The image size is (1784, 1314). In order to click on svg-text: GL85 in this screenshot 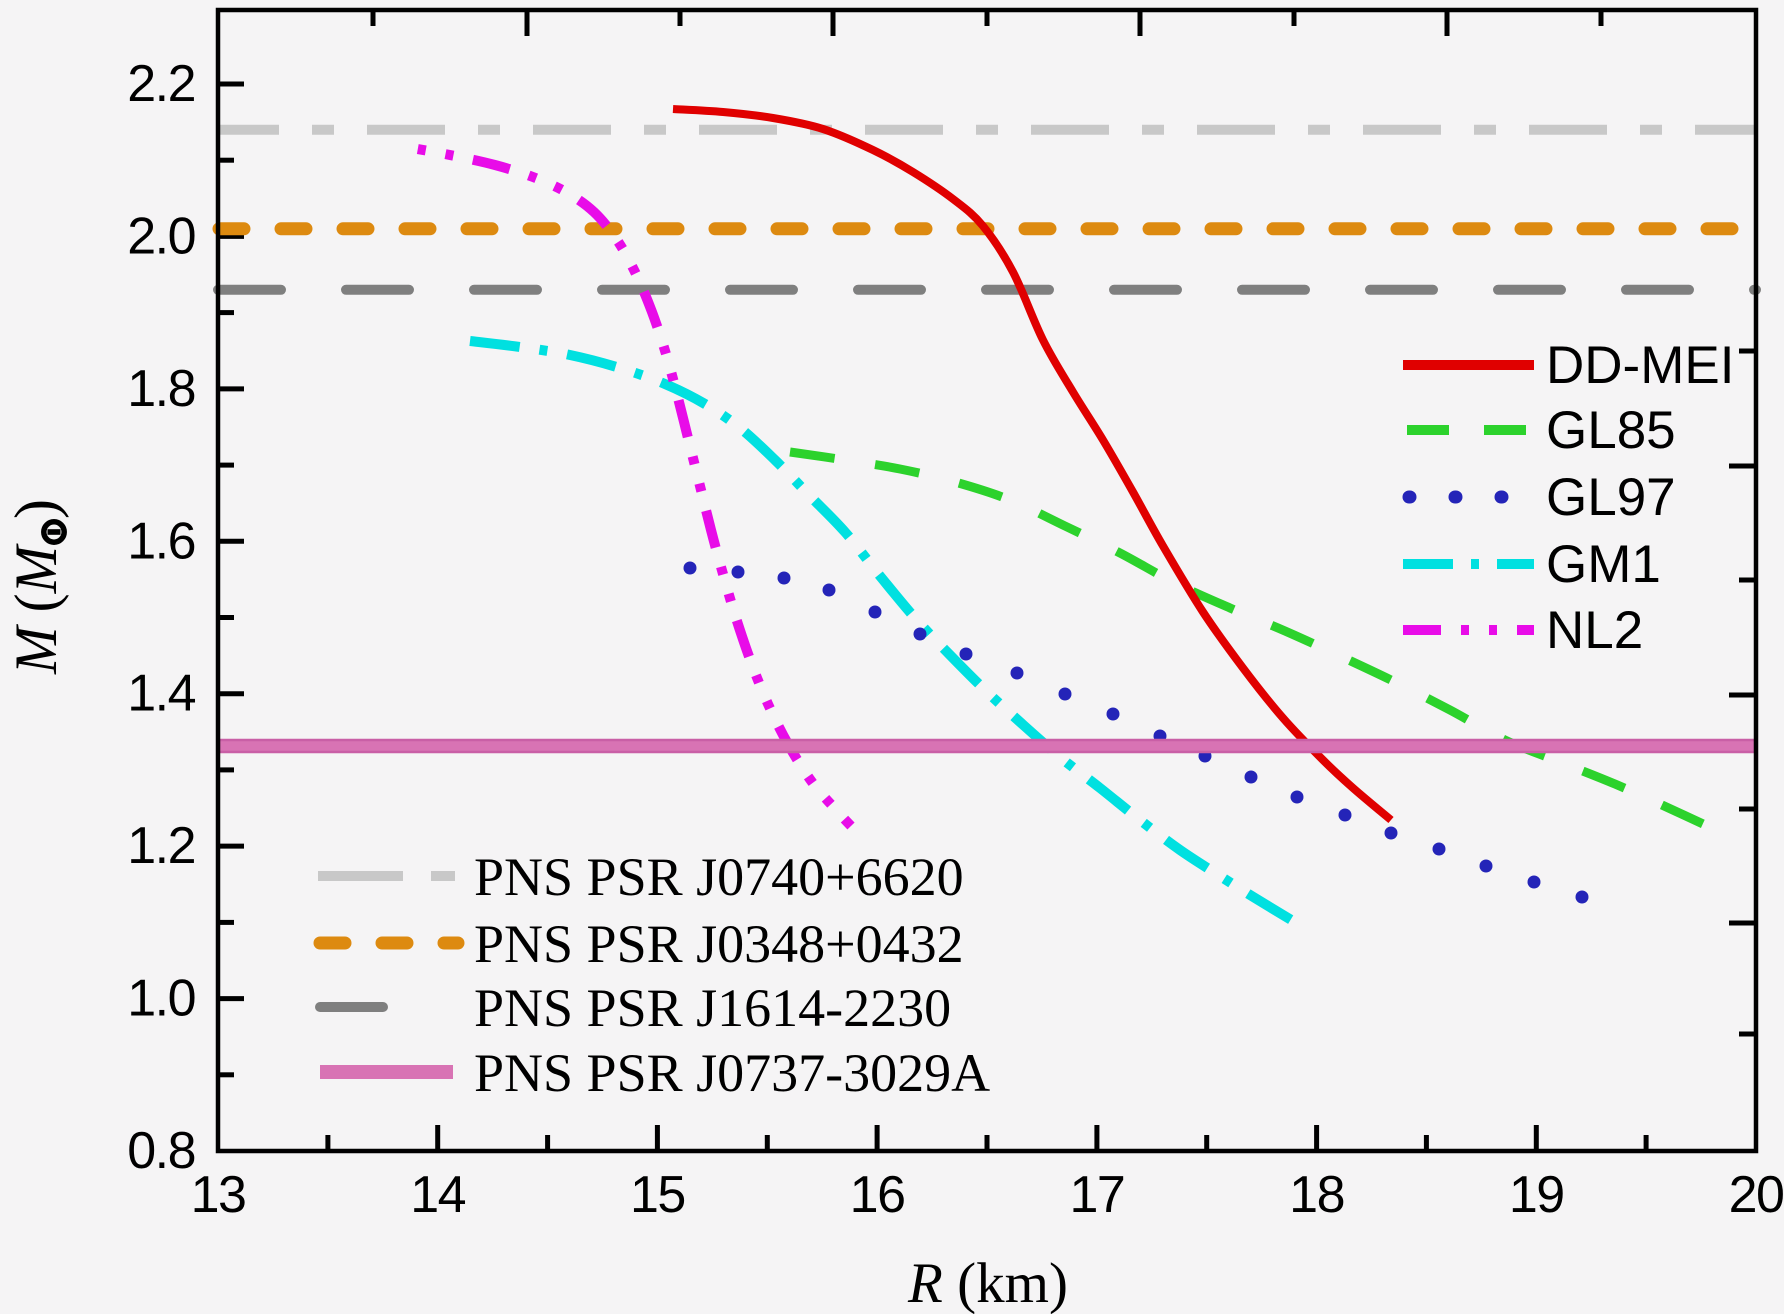, I will do `click(1611, 430)`.